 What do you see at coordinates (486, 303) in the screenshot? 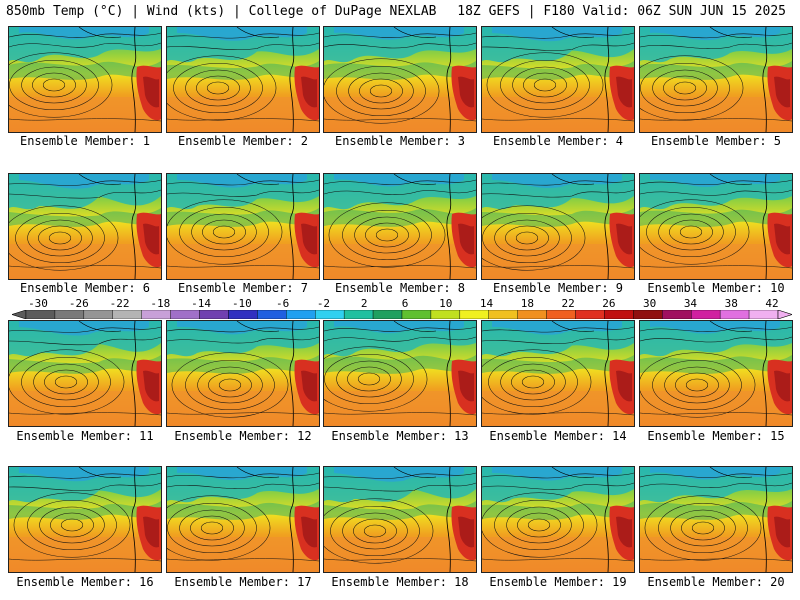
I see `colorbar-tick-label: 14` at bounding box center [486, 303].